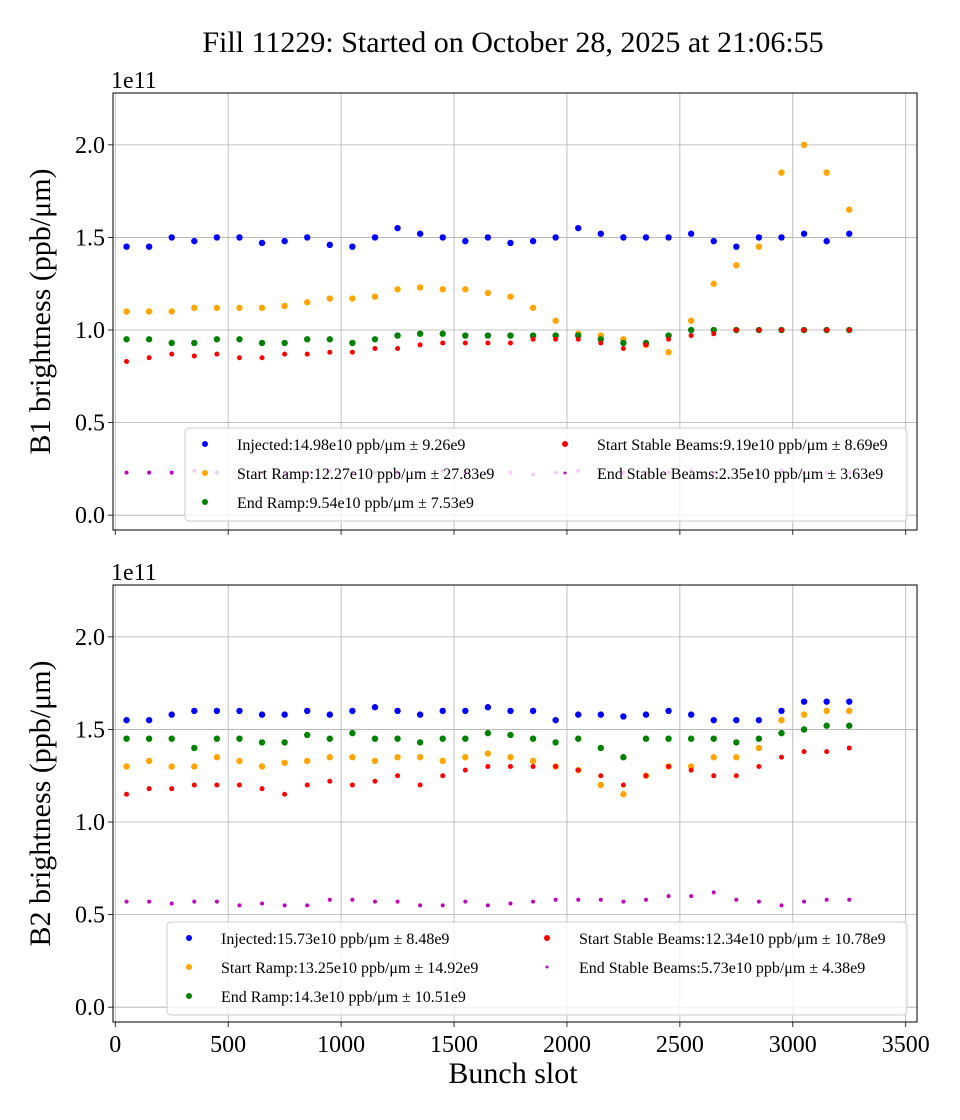 The height and width of the screenshot is (1120, 960). What do you see at coordinates (90, 238) in the screenshot?
I see `y-tick-label: 1.5` at bounding box center [90, 238].